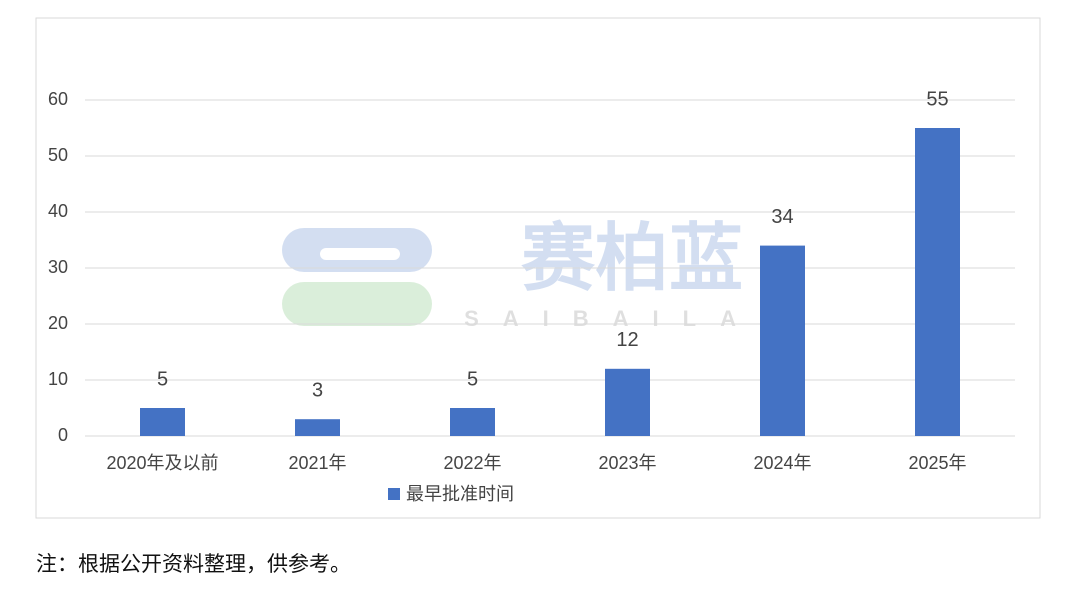  What do you see at coordinates (58, 155) in the screenshot?
I see `y-tick-label: 50` at bounding box center [58, 155].